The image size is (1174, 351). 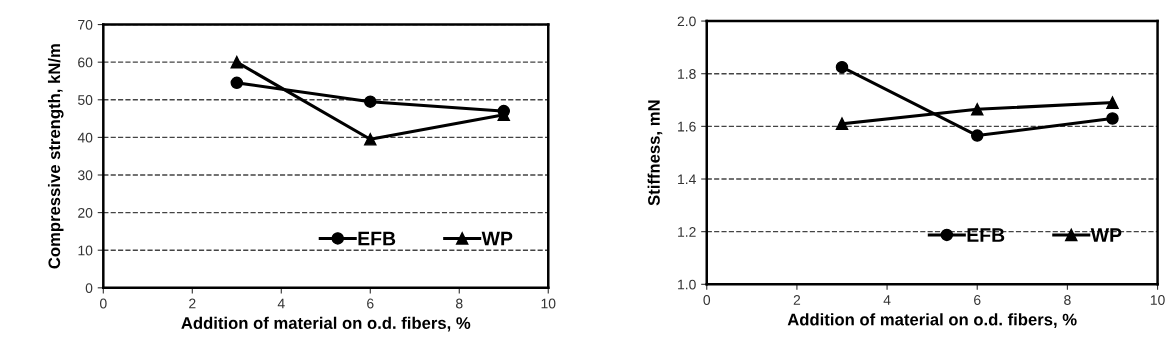 I want to click on y-tick-label: 20, so click(x=85, y=212).